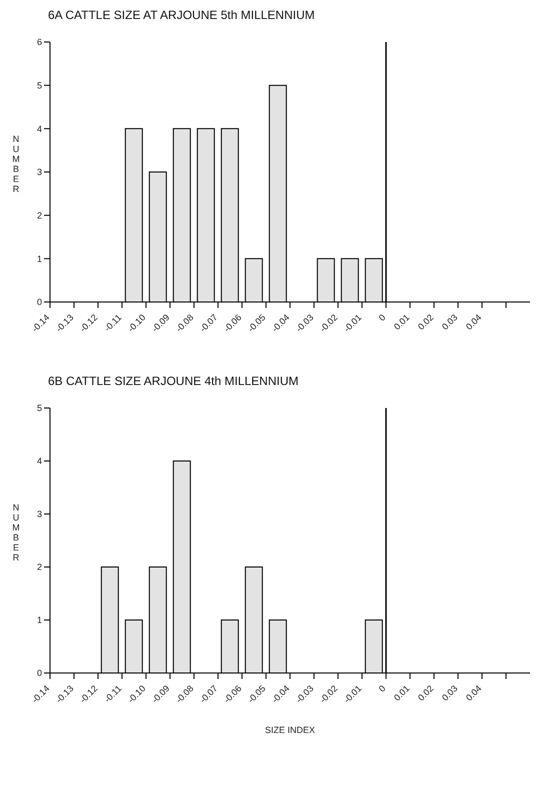 Image resolution: width=547 pixels, height=809 pixels. Describe the element at coordinates (182, 15) in the screenshot. I see `chart-title: 6A CATTLE SIZE AT ARJOUNE 5th MILLENNIUM` at that location.